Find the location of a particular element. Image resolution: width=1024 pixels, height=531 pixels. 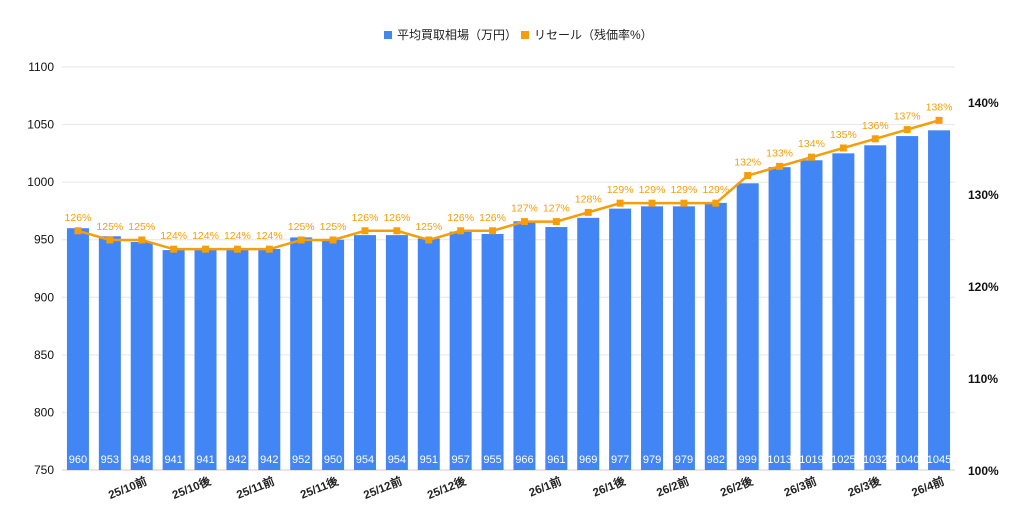

legend-label-line: リセール（残価率%） is located at coordinates (593, 34).